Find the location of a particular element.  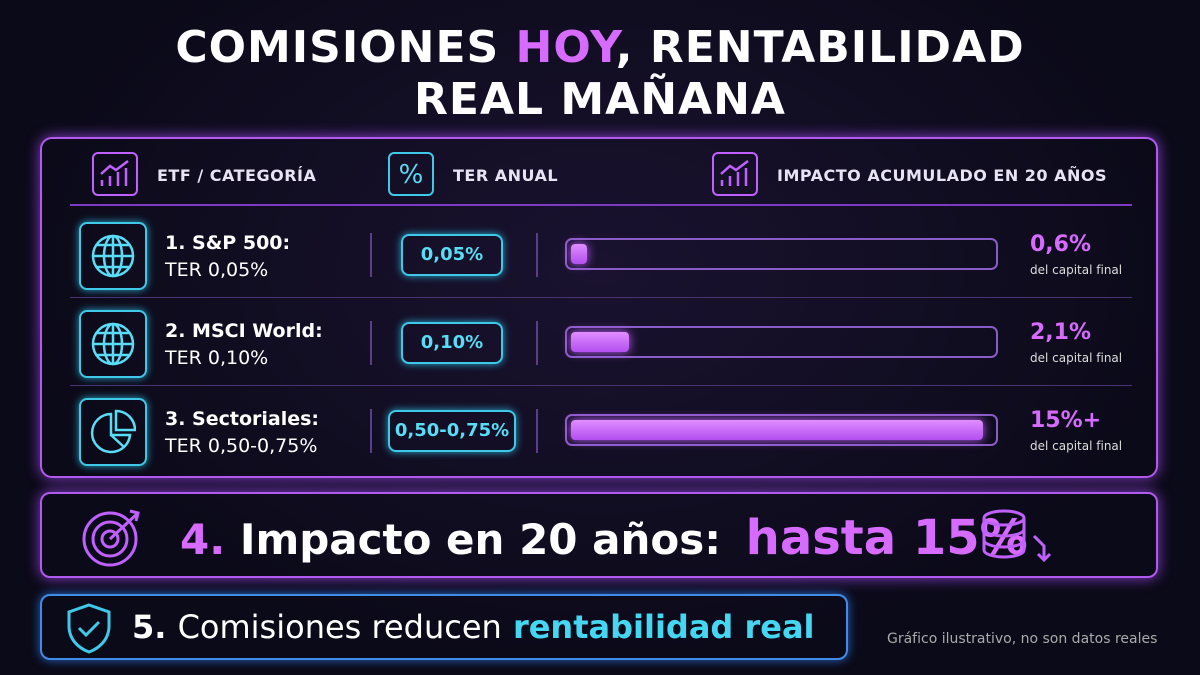

header-divider is located at coordinates (601, 205).